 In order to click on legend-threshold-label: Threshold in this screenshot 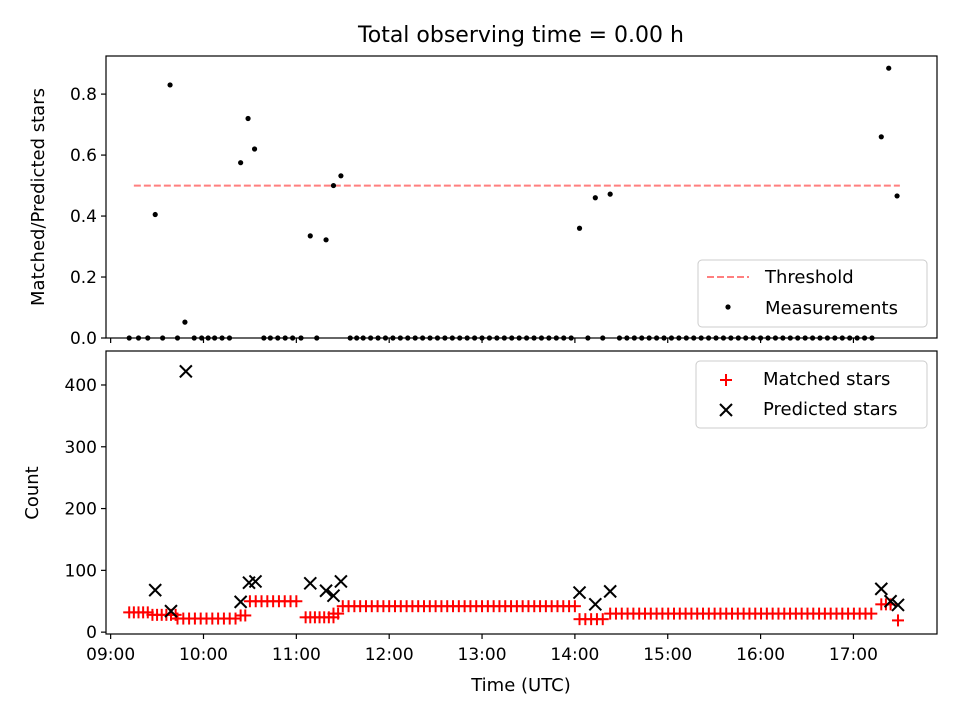, I will do `click(809, 277)`.